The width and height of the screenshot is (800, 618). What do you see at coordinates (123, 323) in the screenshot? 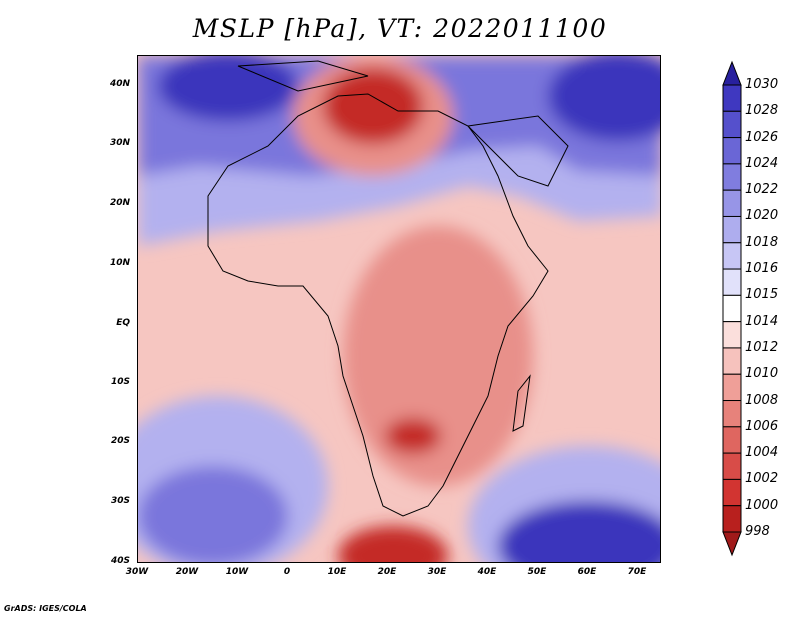
I see `lat-label-EQ: EQ` at bounding box center [123, 323].